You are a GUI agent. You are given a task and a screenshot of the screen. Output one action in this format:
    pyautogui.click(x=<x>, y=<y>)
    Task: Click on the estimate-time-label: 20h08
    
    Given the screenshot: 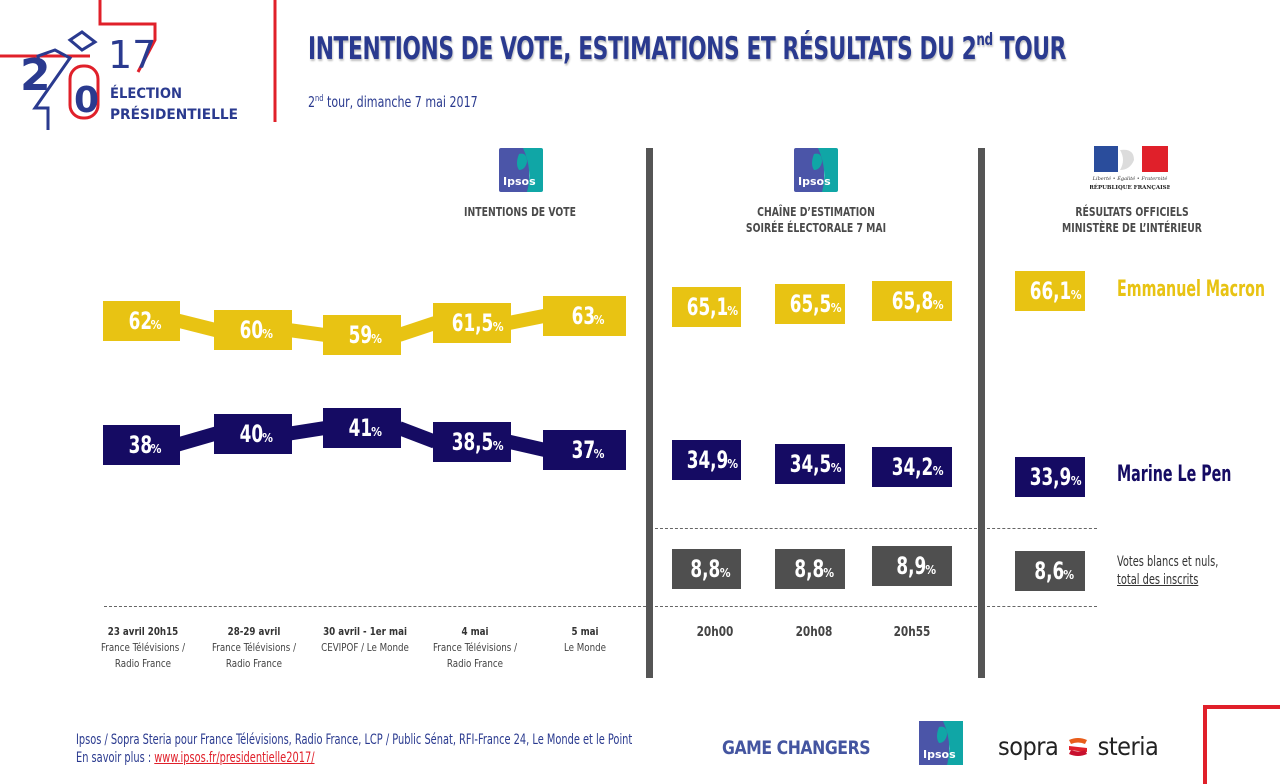 What is the action you would take?
    pyautogui.click(x=814, y=632)
    